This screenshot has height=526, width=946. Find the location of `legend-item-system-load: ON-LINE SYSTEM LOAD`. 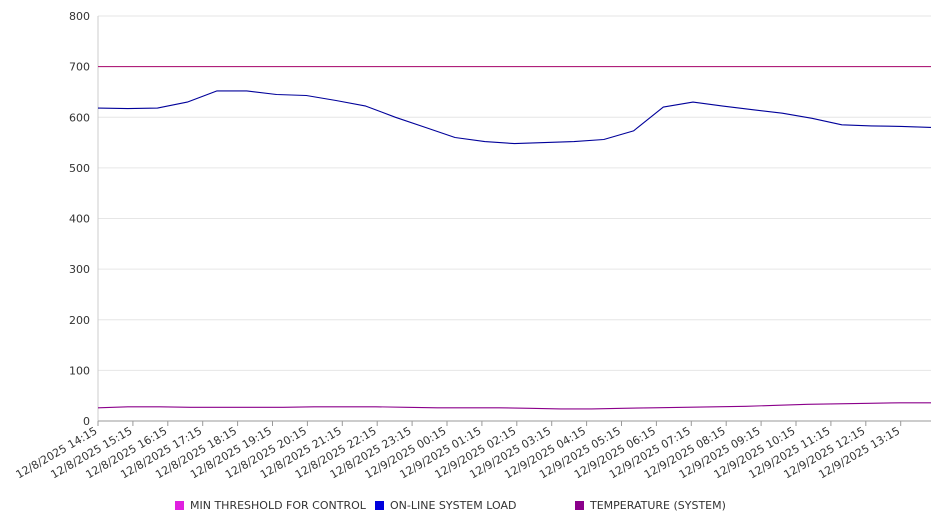

legend-item-system-load: ON-LINE SYSTEM LOAD is located at coordinates (445, 505).